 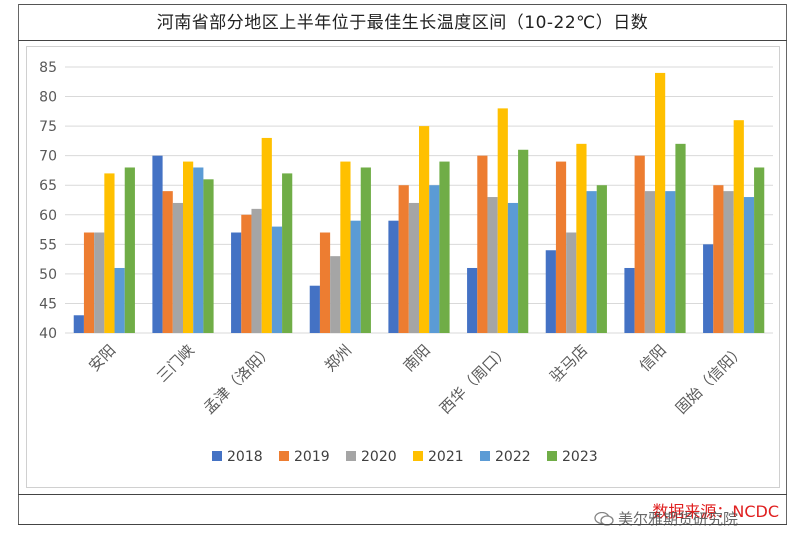 I want to click on footer-divider, so click(x=402, y=494).